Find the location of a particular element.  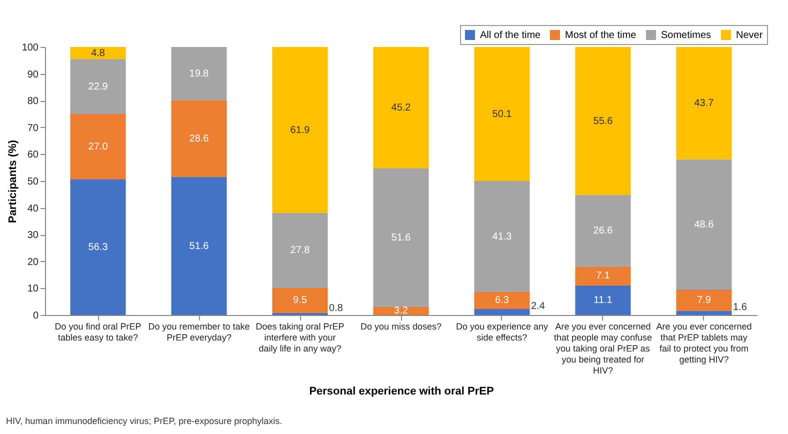

data-label: 1.6 is located at coordinates (740, 307).